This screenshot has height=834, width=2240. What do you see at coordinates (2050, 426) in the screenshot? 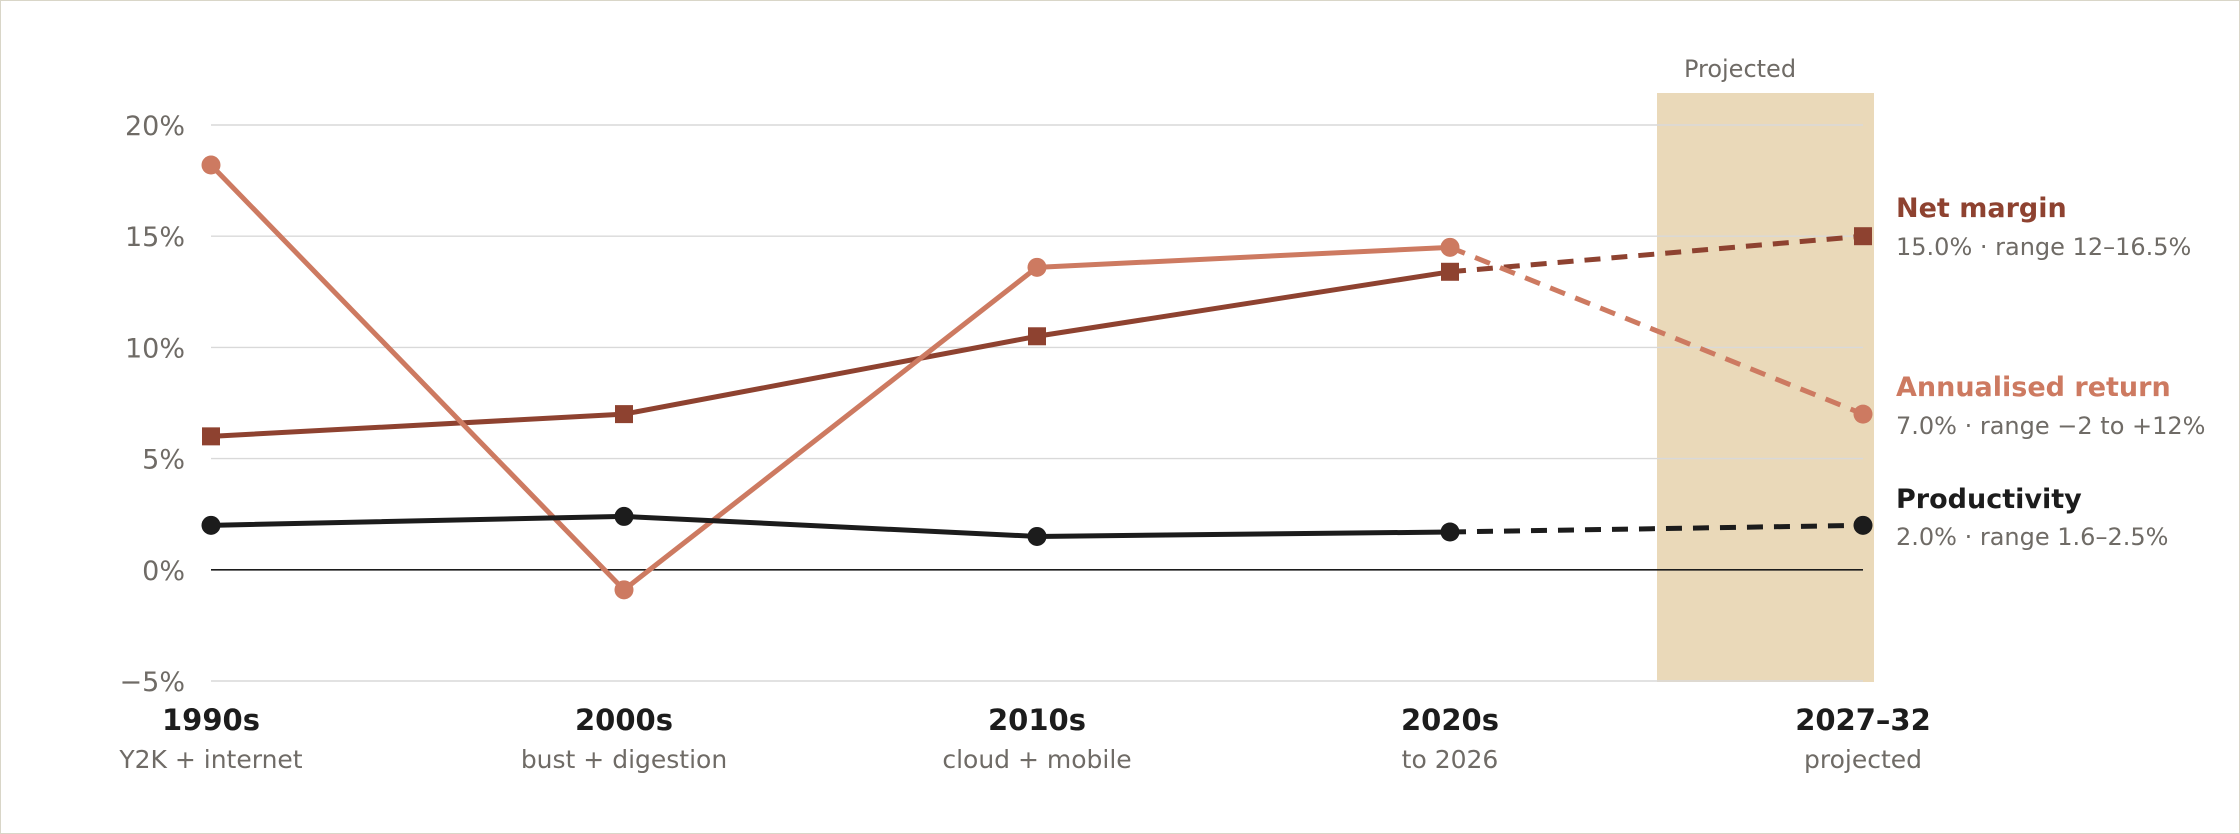
I see `series-label-summary: 7.0% · range −2 to +12%` at bounding box center [2050, 426].